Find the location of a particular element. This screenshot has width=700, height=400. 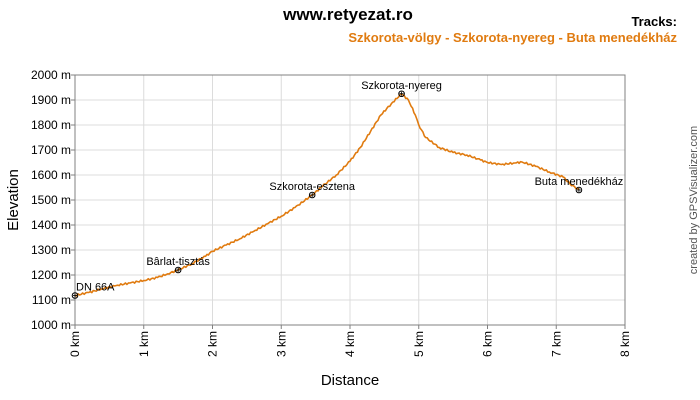

y-tick-label: 1000 m is located at coordinates (51, 325).